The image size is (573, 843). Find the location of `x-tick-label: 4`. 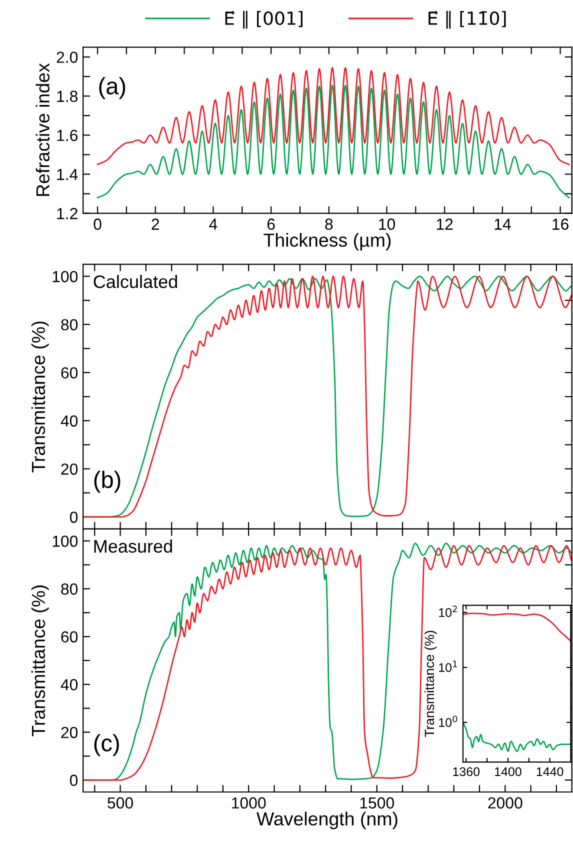

x-tick-label: 4 is located at coordinates (213, 224).